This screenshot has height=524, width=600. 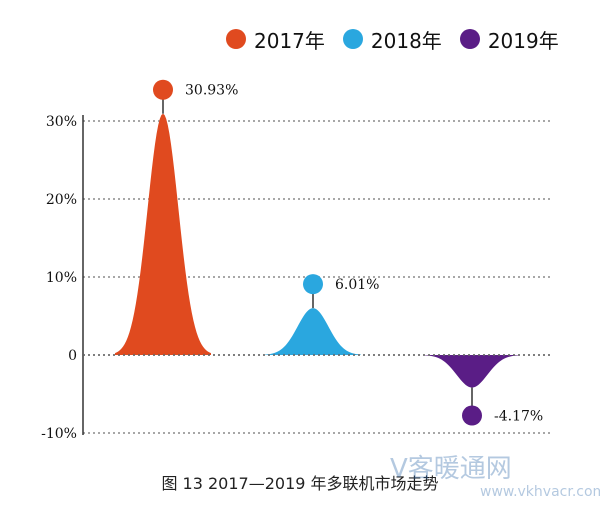 I want to click on figure-caption: 图 13 2017—2019 年多联机市场走势, so click(x=300, y=483).